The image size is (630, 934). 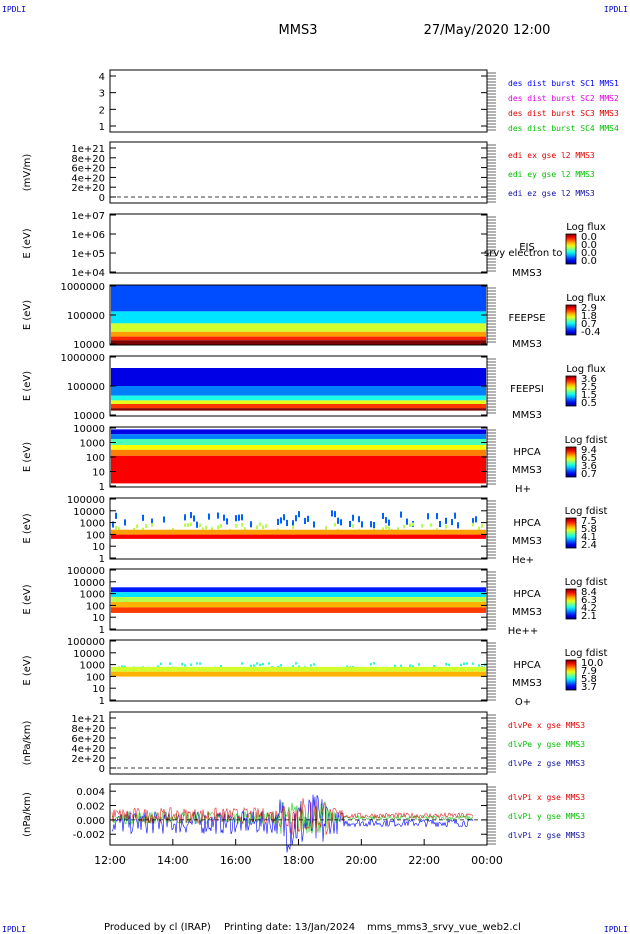 What do you see at coordinates (88, 235) in the screenshot?
I see `y-tick-label: 1e+06` at bounding box center [88, 235].